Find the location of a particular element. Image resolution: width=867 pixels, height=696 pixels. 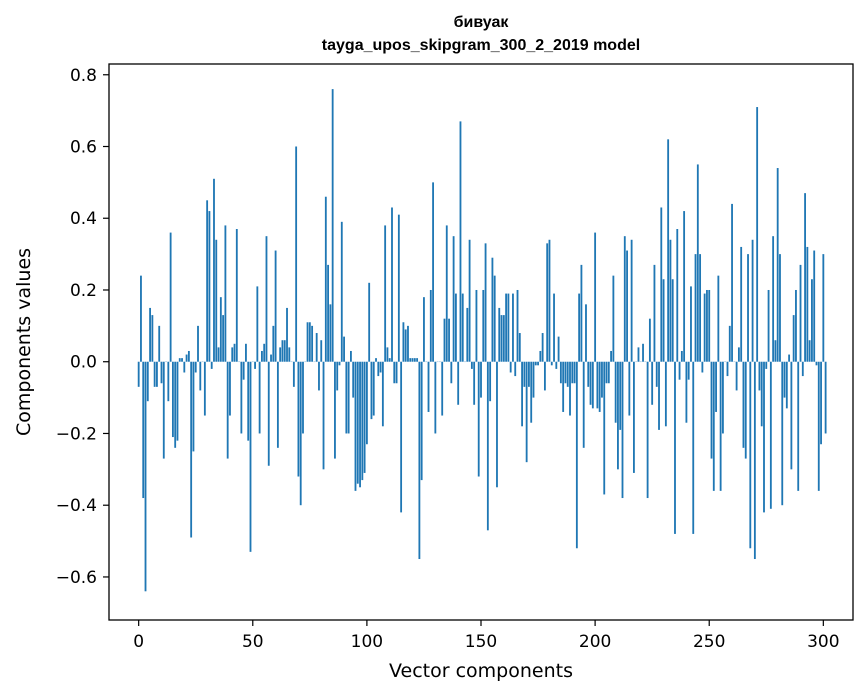

chart-subtitle: tayga_upos_skipgram_300_2_2019 model is located at coordinates (481, 45).